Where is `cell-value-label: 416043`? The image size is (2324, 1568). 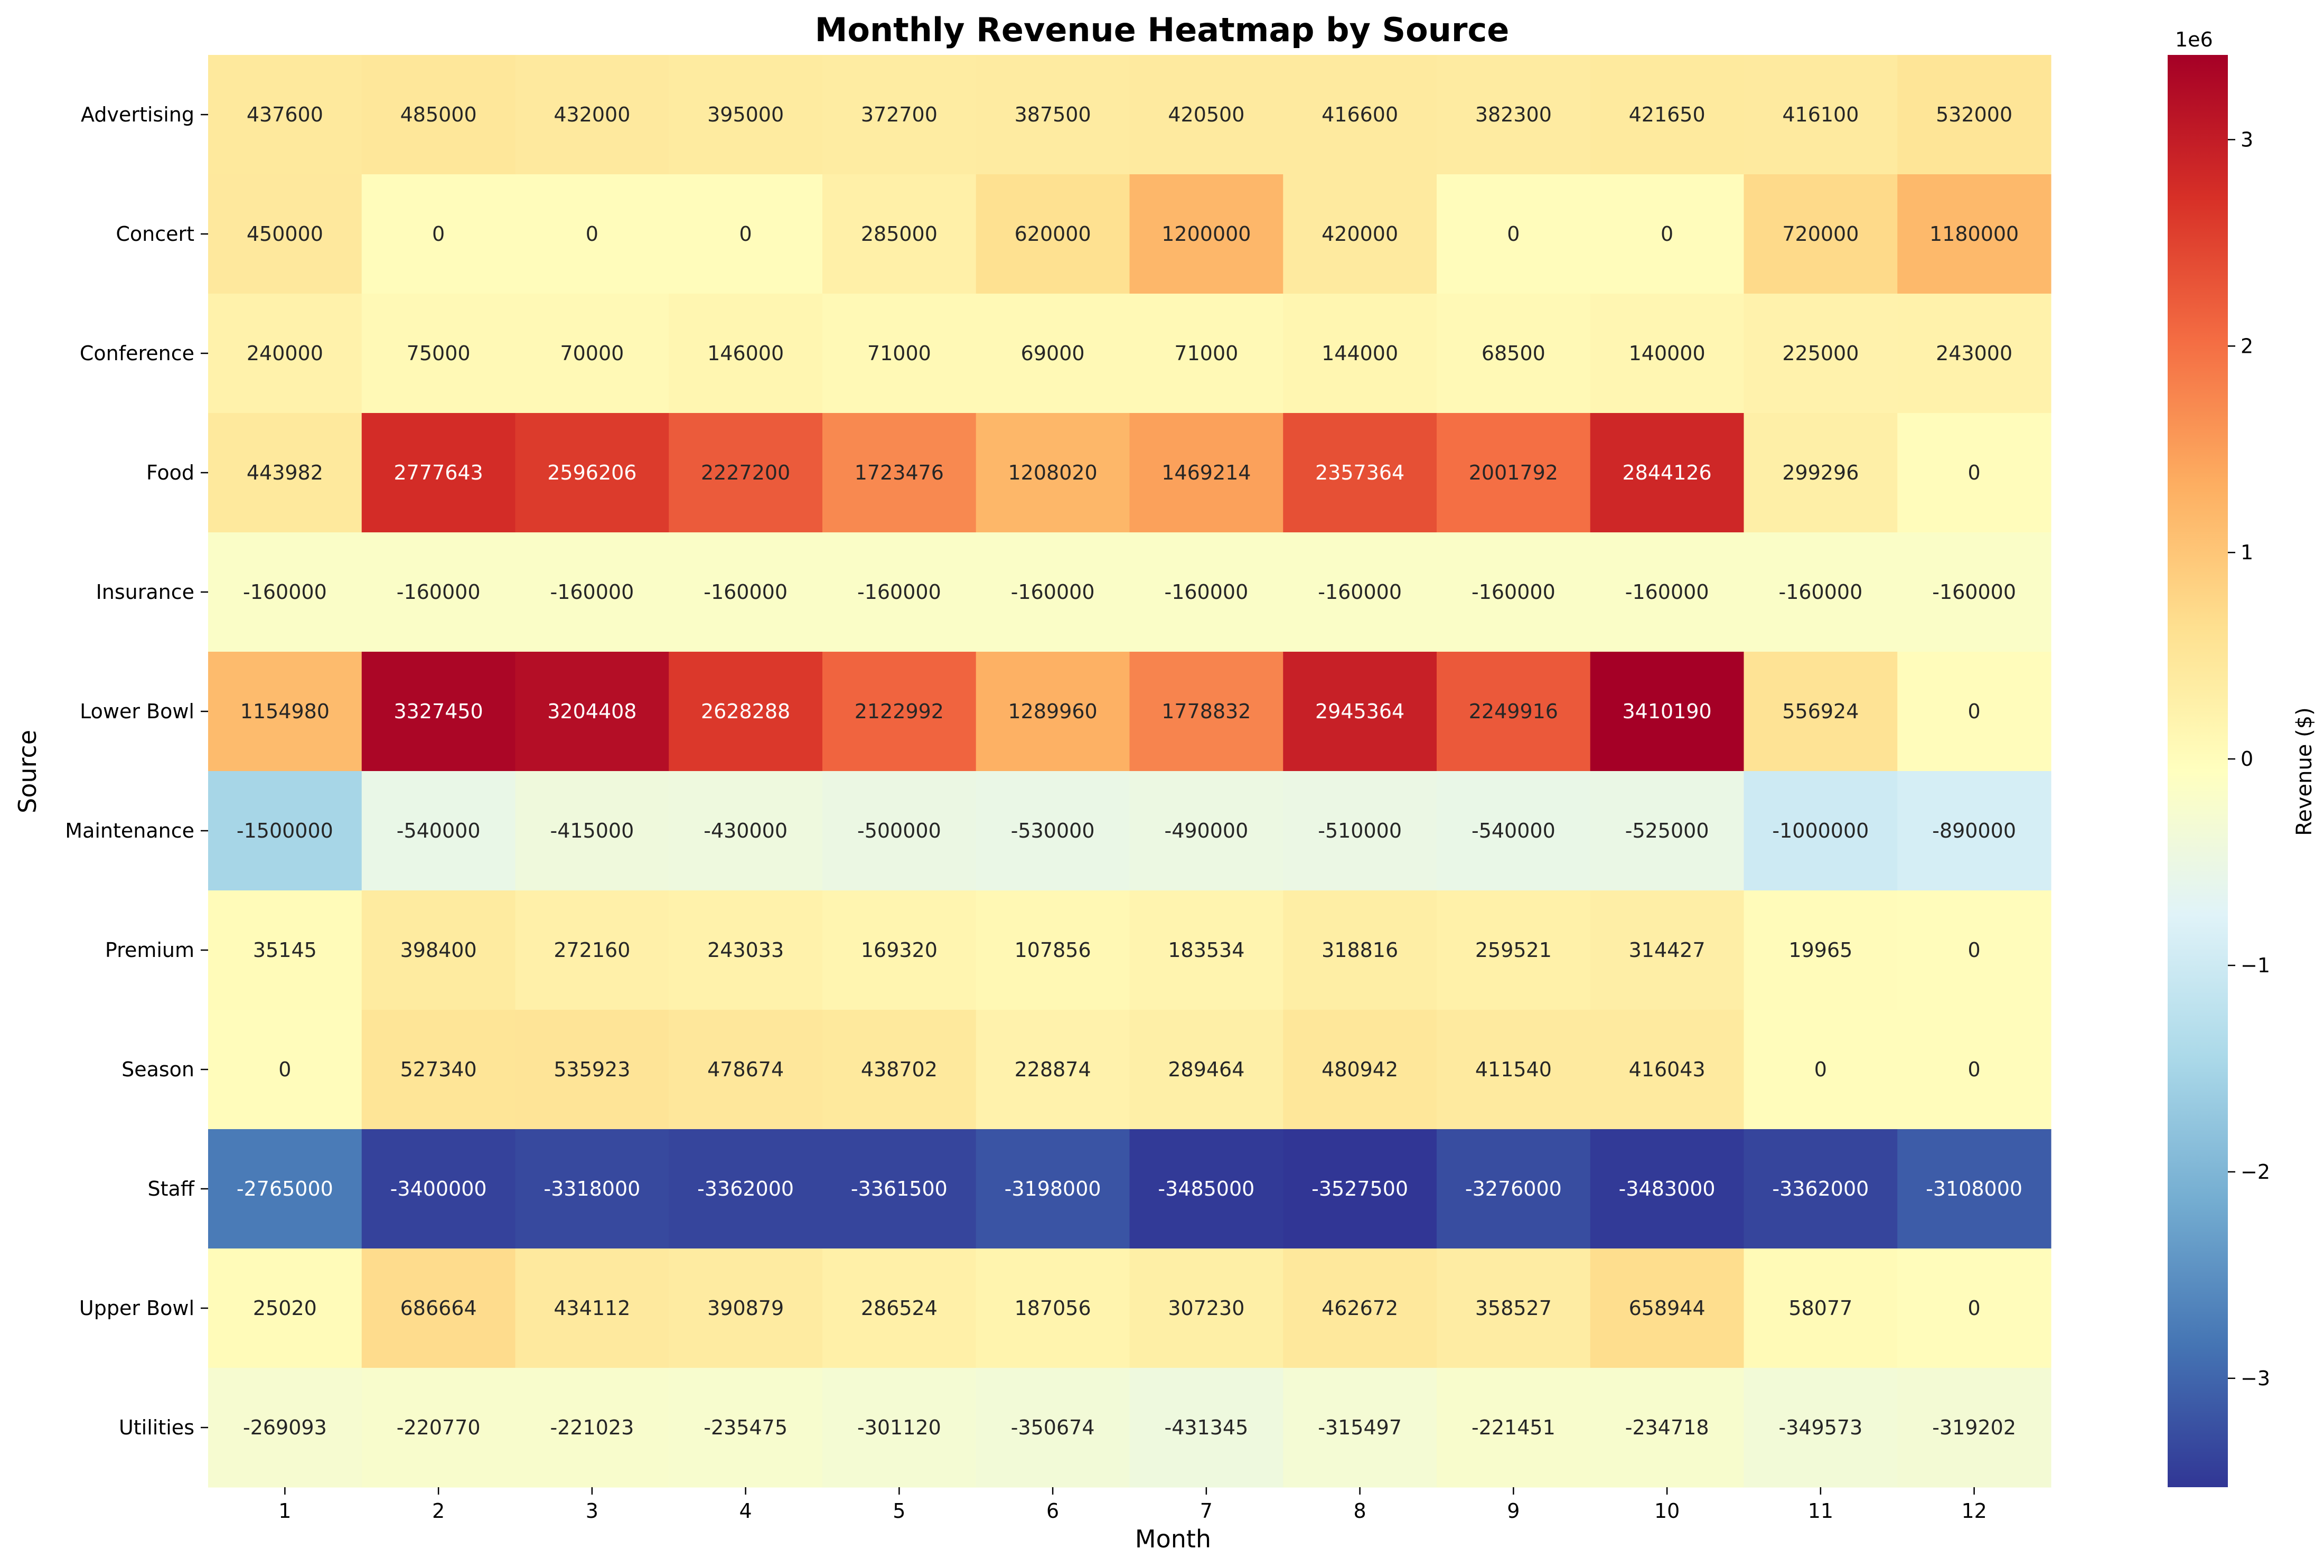
cell-value-label: 416043 is located at coordinates (1667, 1069).